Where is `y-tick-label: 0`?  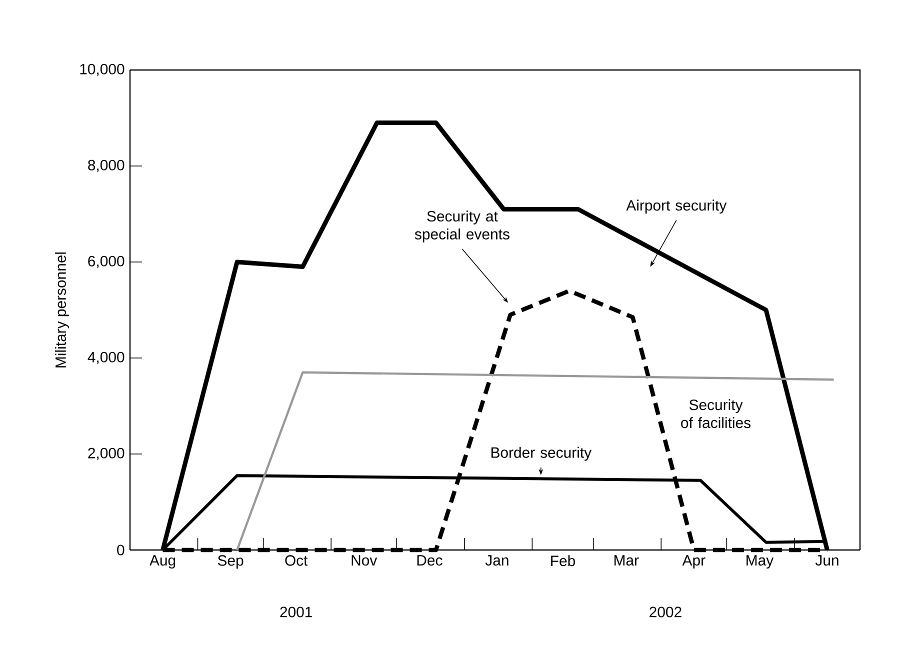 y-tick-label: 0 is located at coordinates (120, 550).